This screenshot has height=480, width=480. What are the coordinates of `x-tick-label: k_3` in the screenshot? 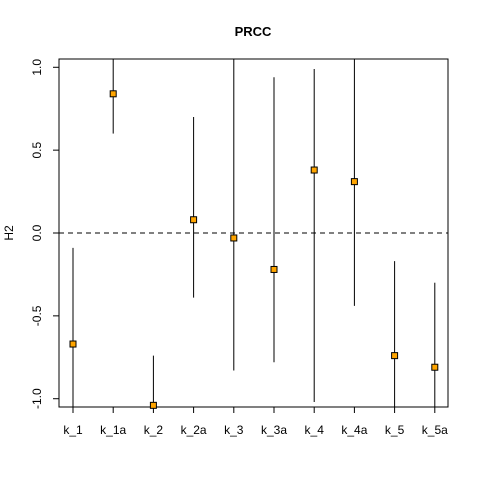 It's located at (234, 430).